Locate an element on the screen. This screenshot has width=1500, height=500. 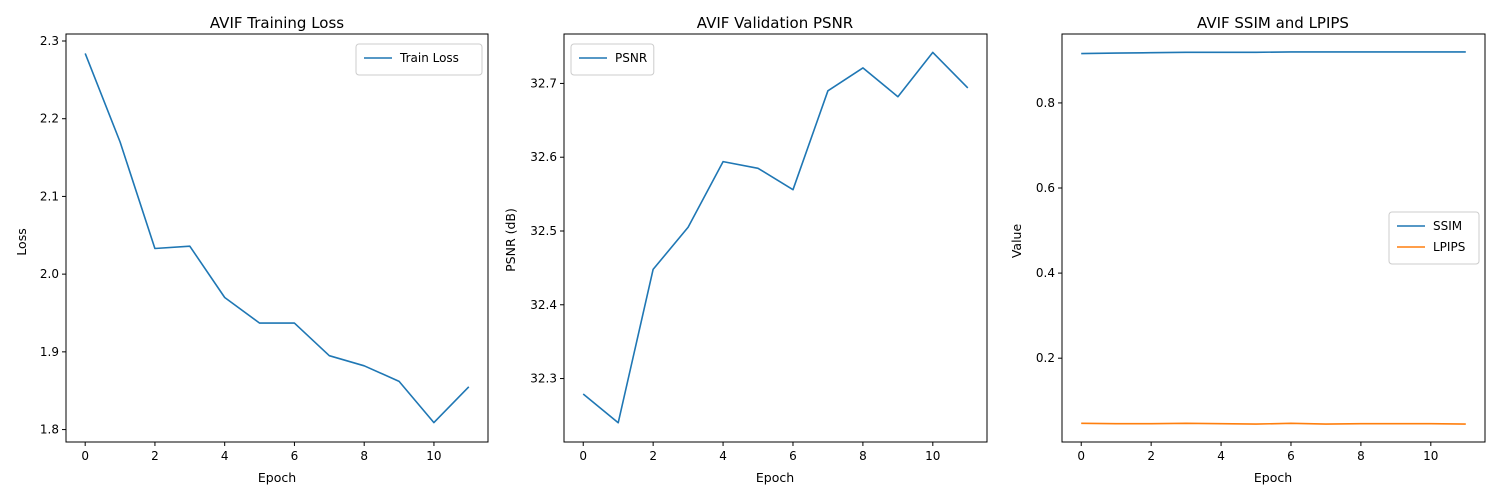
legend-label: SSIM is located at coordinates (1447, 226).